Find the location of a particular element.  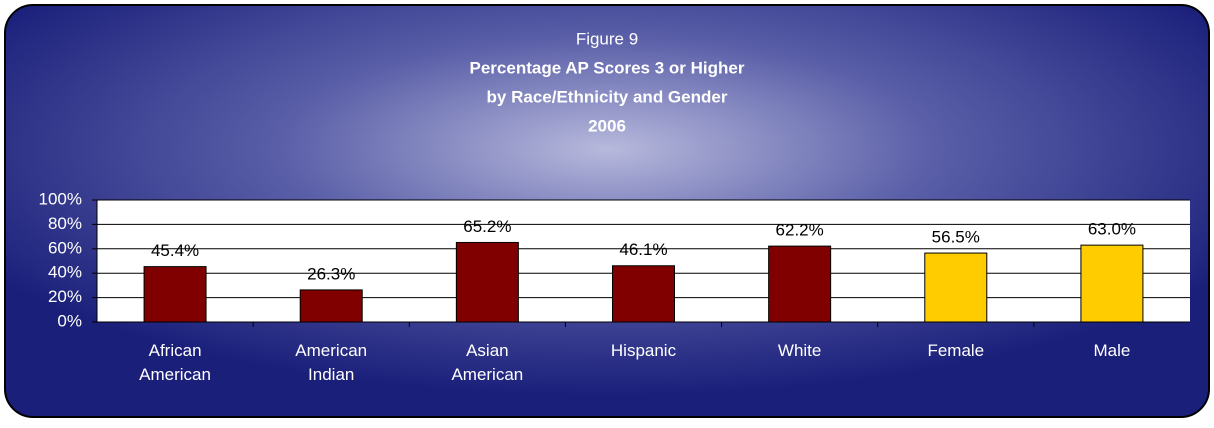

x-tick-label: American Indian is located at coordinates (331, 362).